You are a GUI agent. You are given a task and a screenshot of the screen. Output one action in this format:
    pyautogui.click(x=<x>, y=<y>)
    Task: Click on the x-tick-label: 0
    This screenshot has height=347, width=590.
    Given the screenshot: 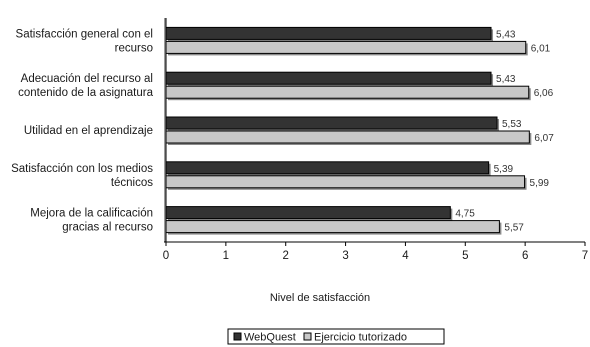 What is the action you would take?
    pyautogui.click(x=166, y=256)
    